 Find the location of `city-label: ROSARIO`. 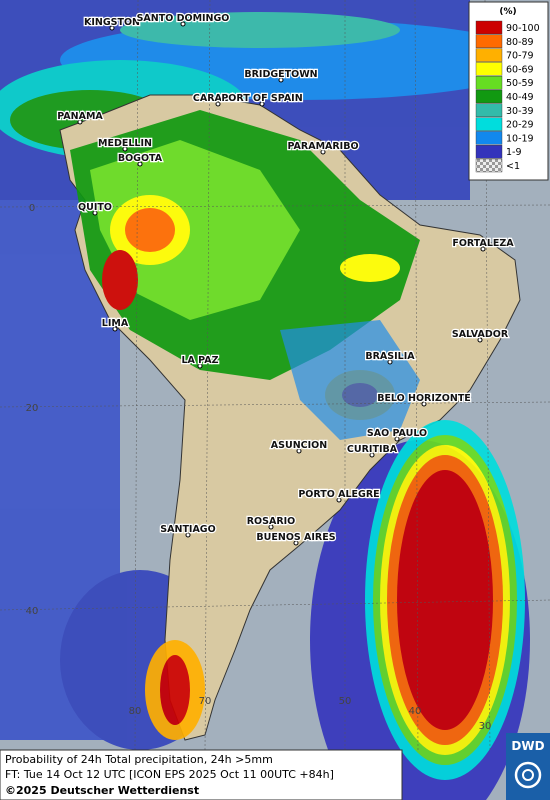

city-label: ROSARIO is located at coordinates (271, 521).